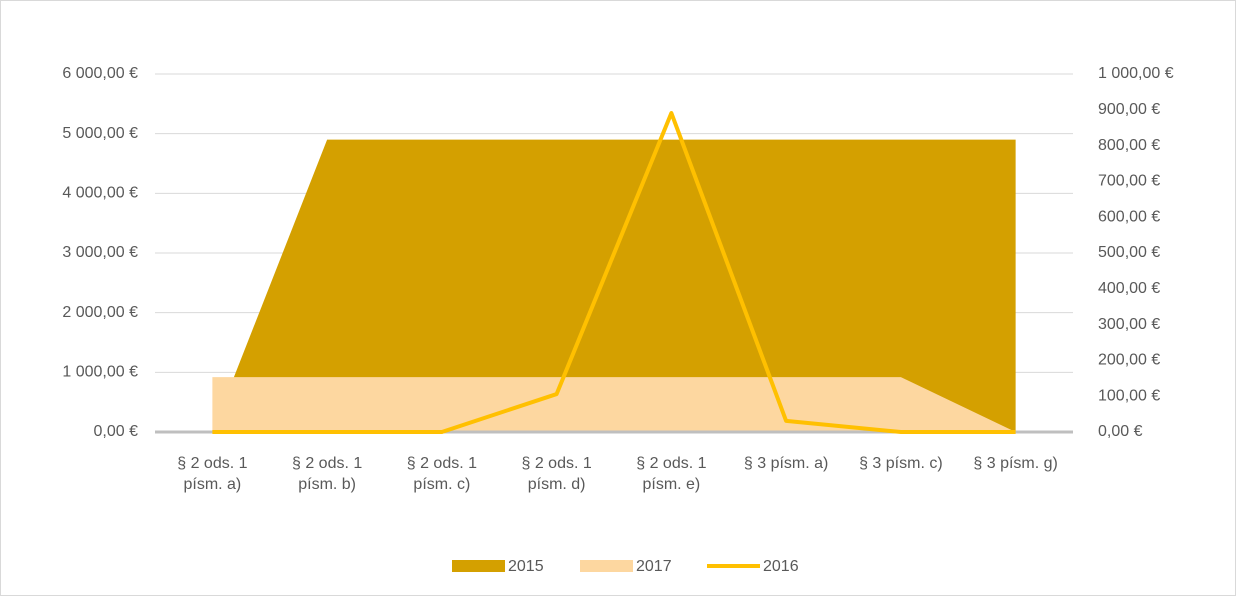  Describe the element at coordinates (100, 193) in the screenshot. I see `y-tick-label: 4 000,00 €` at that location.